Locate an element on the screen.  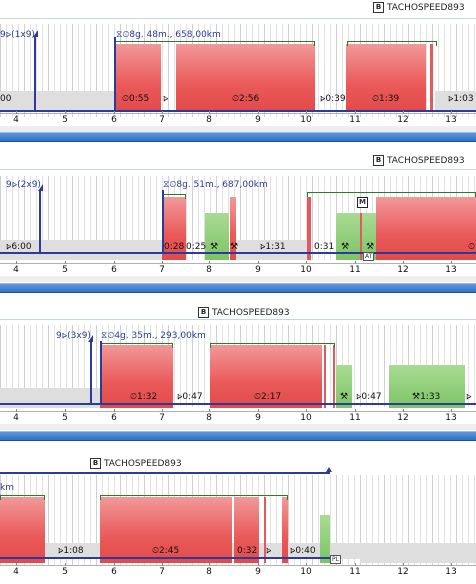
at-icon: AT is located at coordinates (369, 256).